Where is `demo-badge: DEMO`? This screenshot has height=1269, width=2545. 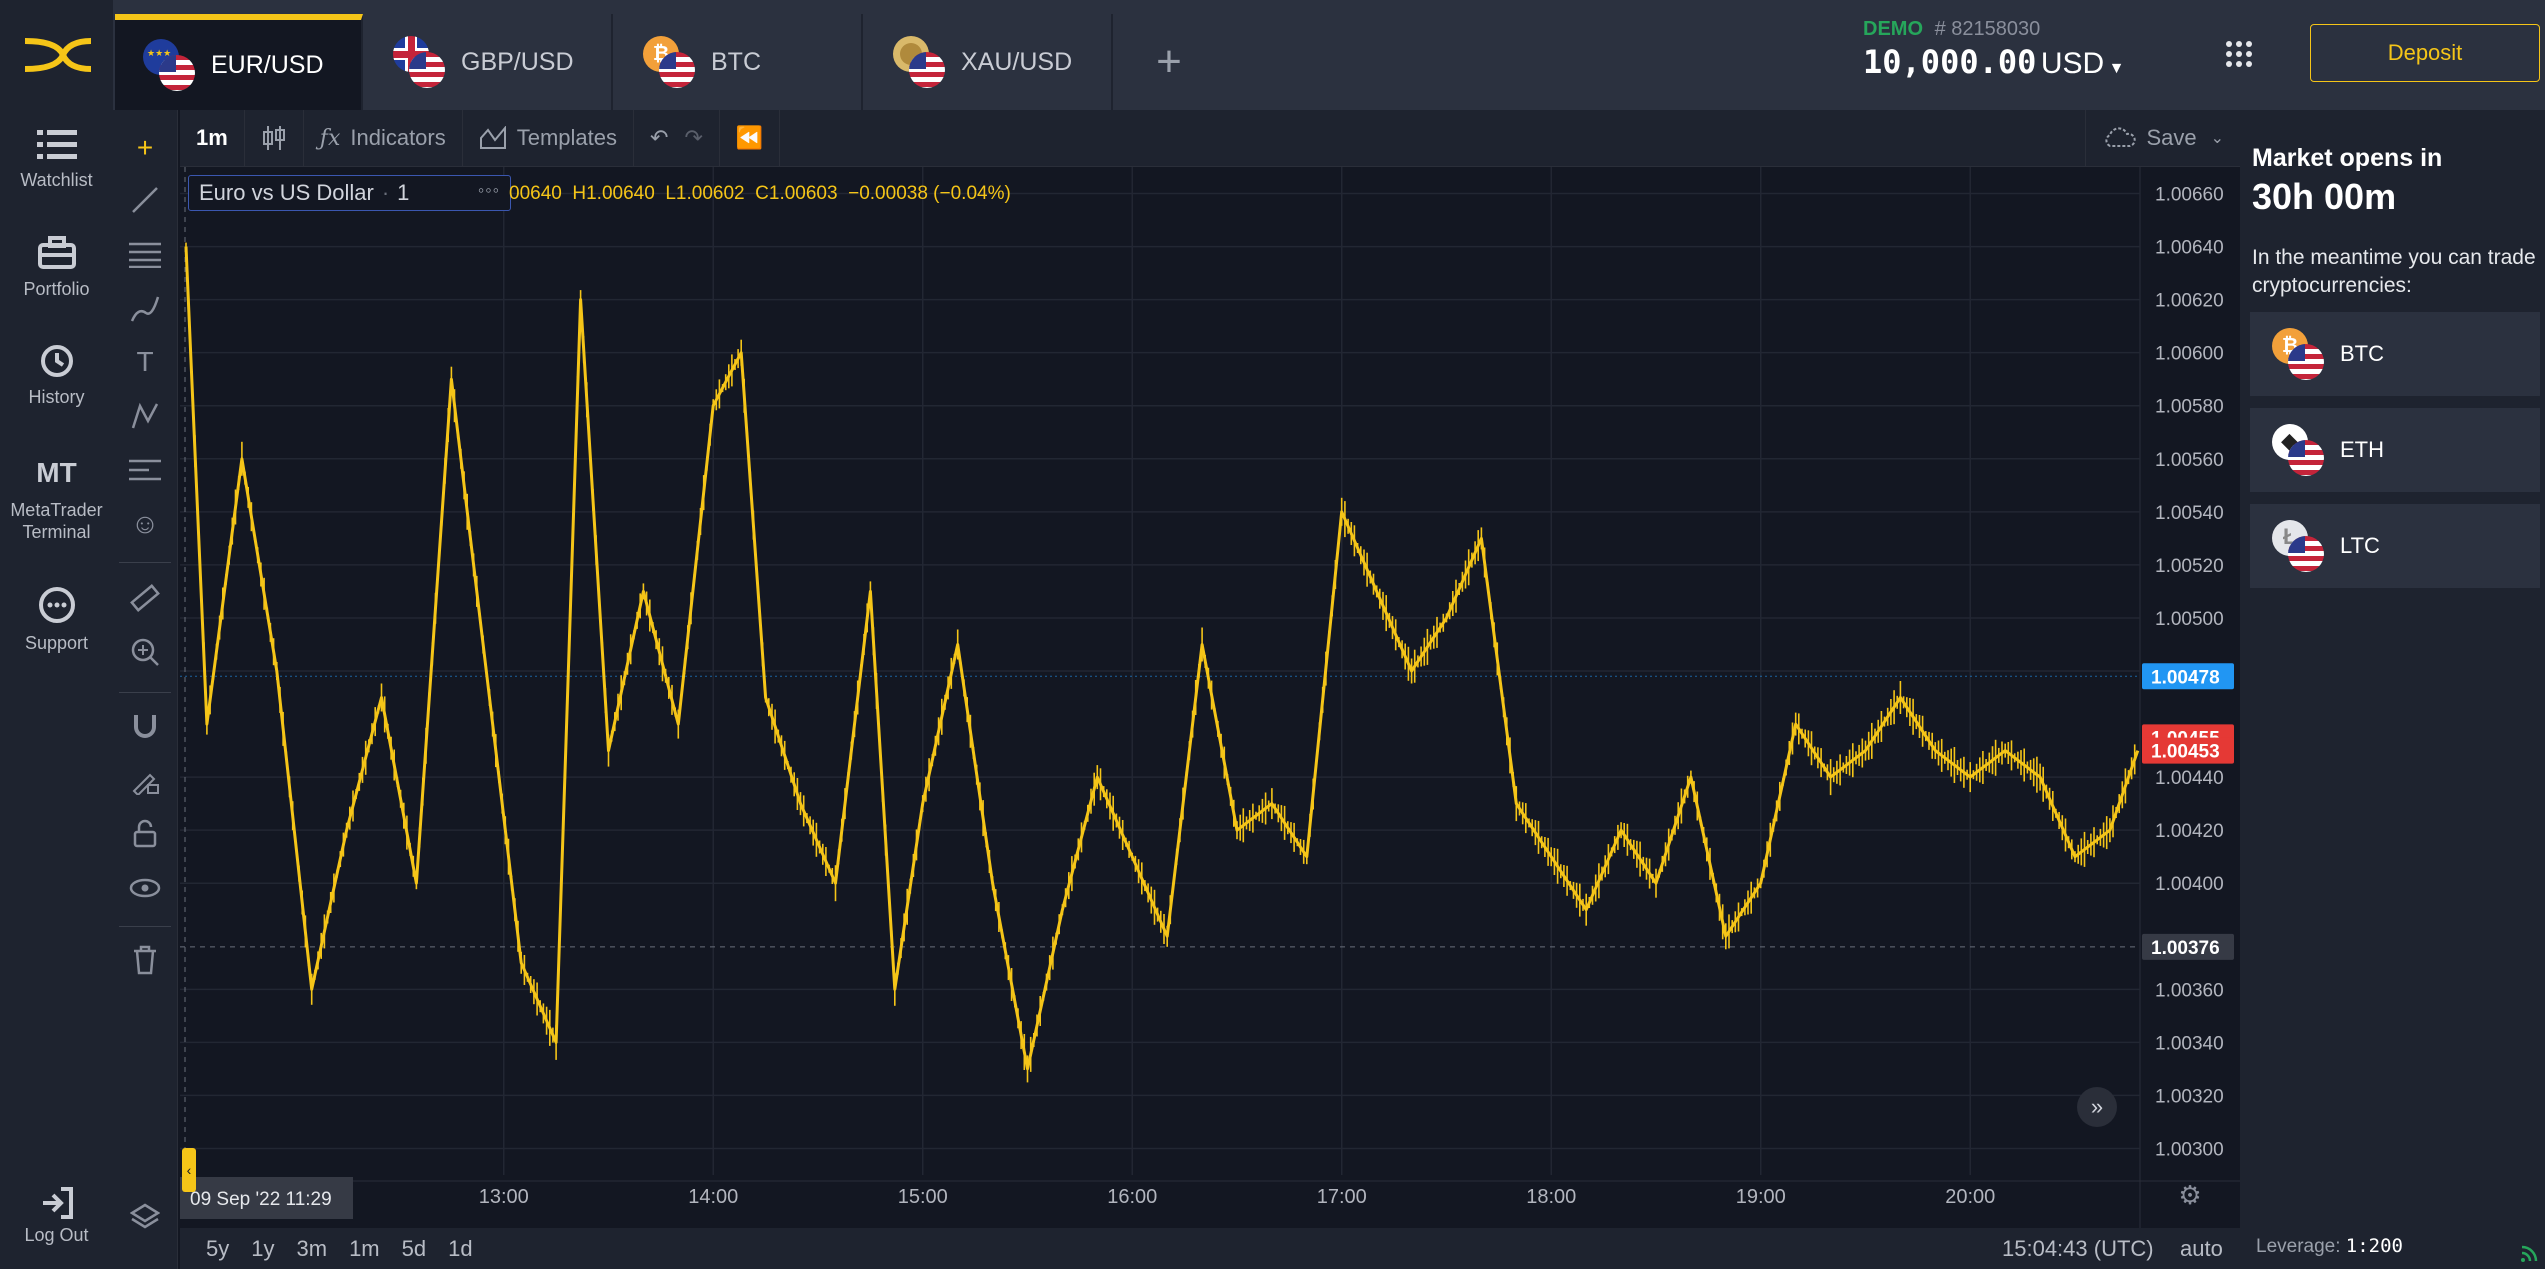
demo-badge: DEMO is located at coordinates (1893, 29).